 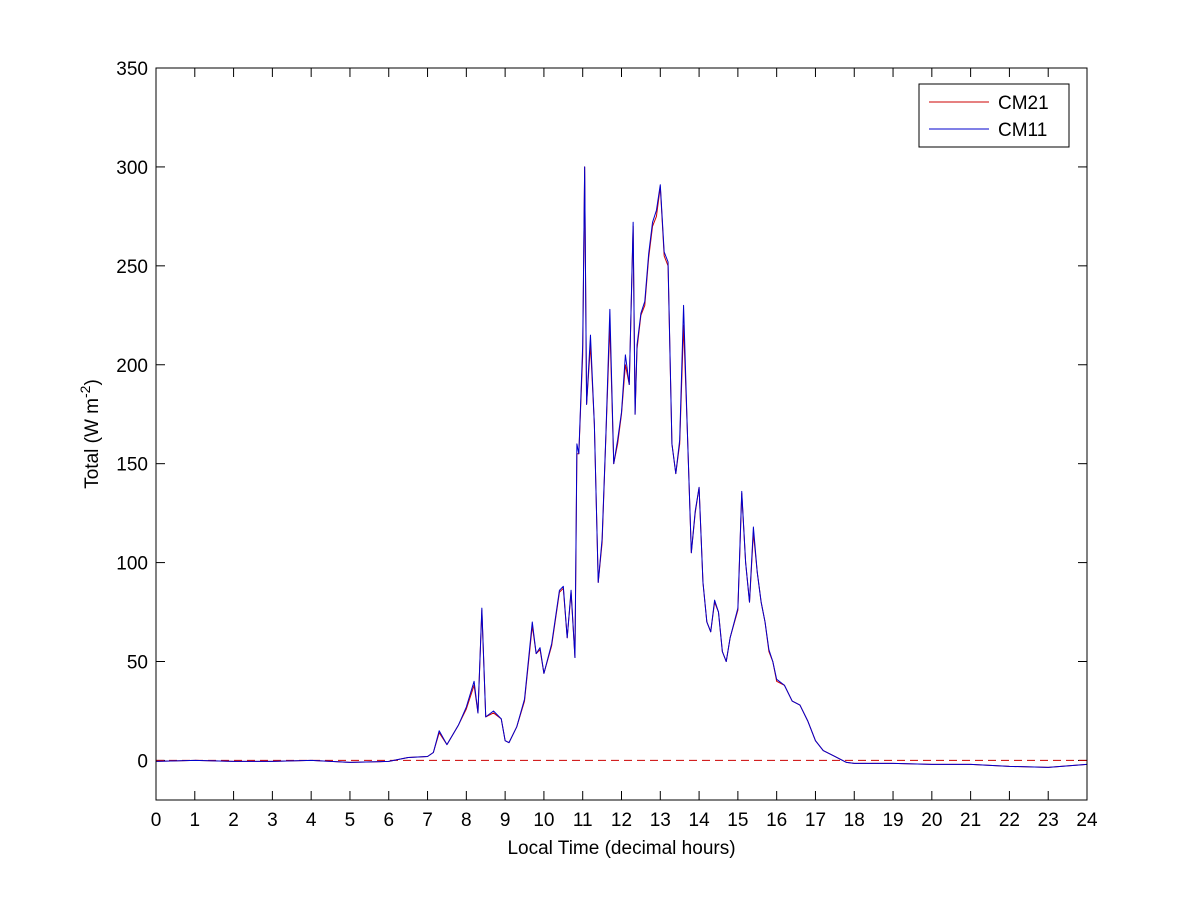 What do you see at coordinates (543, 820) in the screenshot?
I see `x-tick-label: 10` at bounding box center [543, 820].